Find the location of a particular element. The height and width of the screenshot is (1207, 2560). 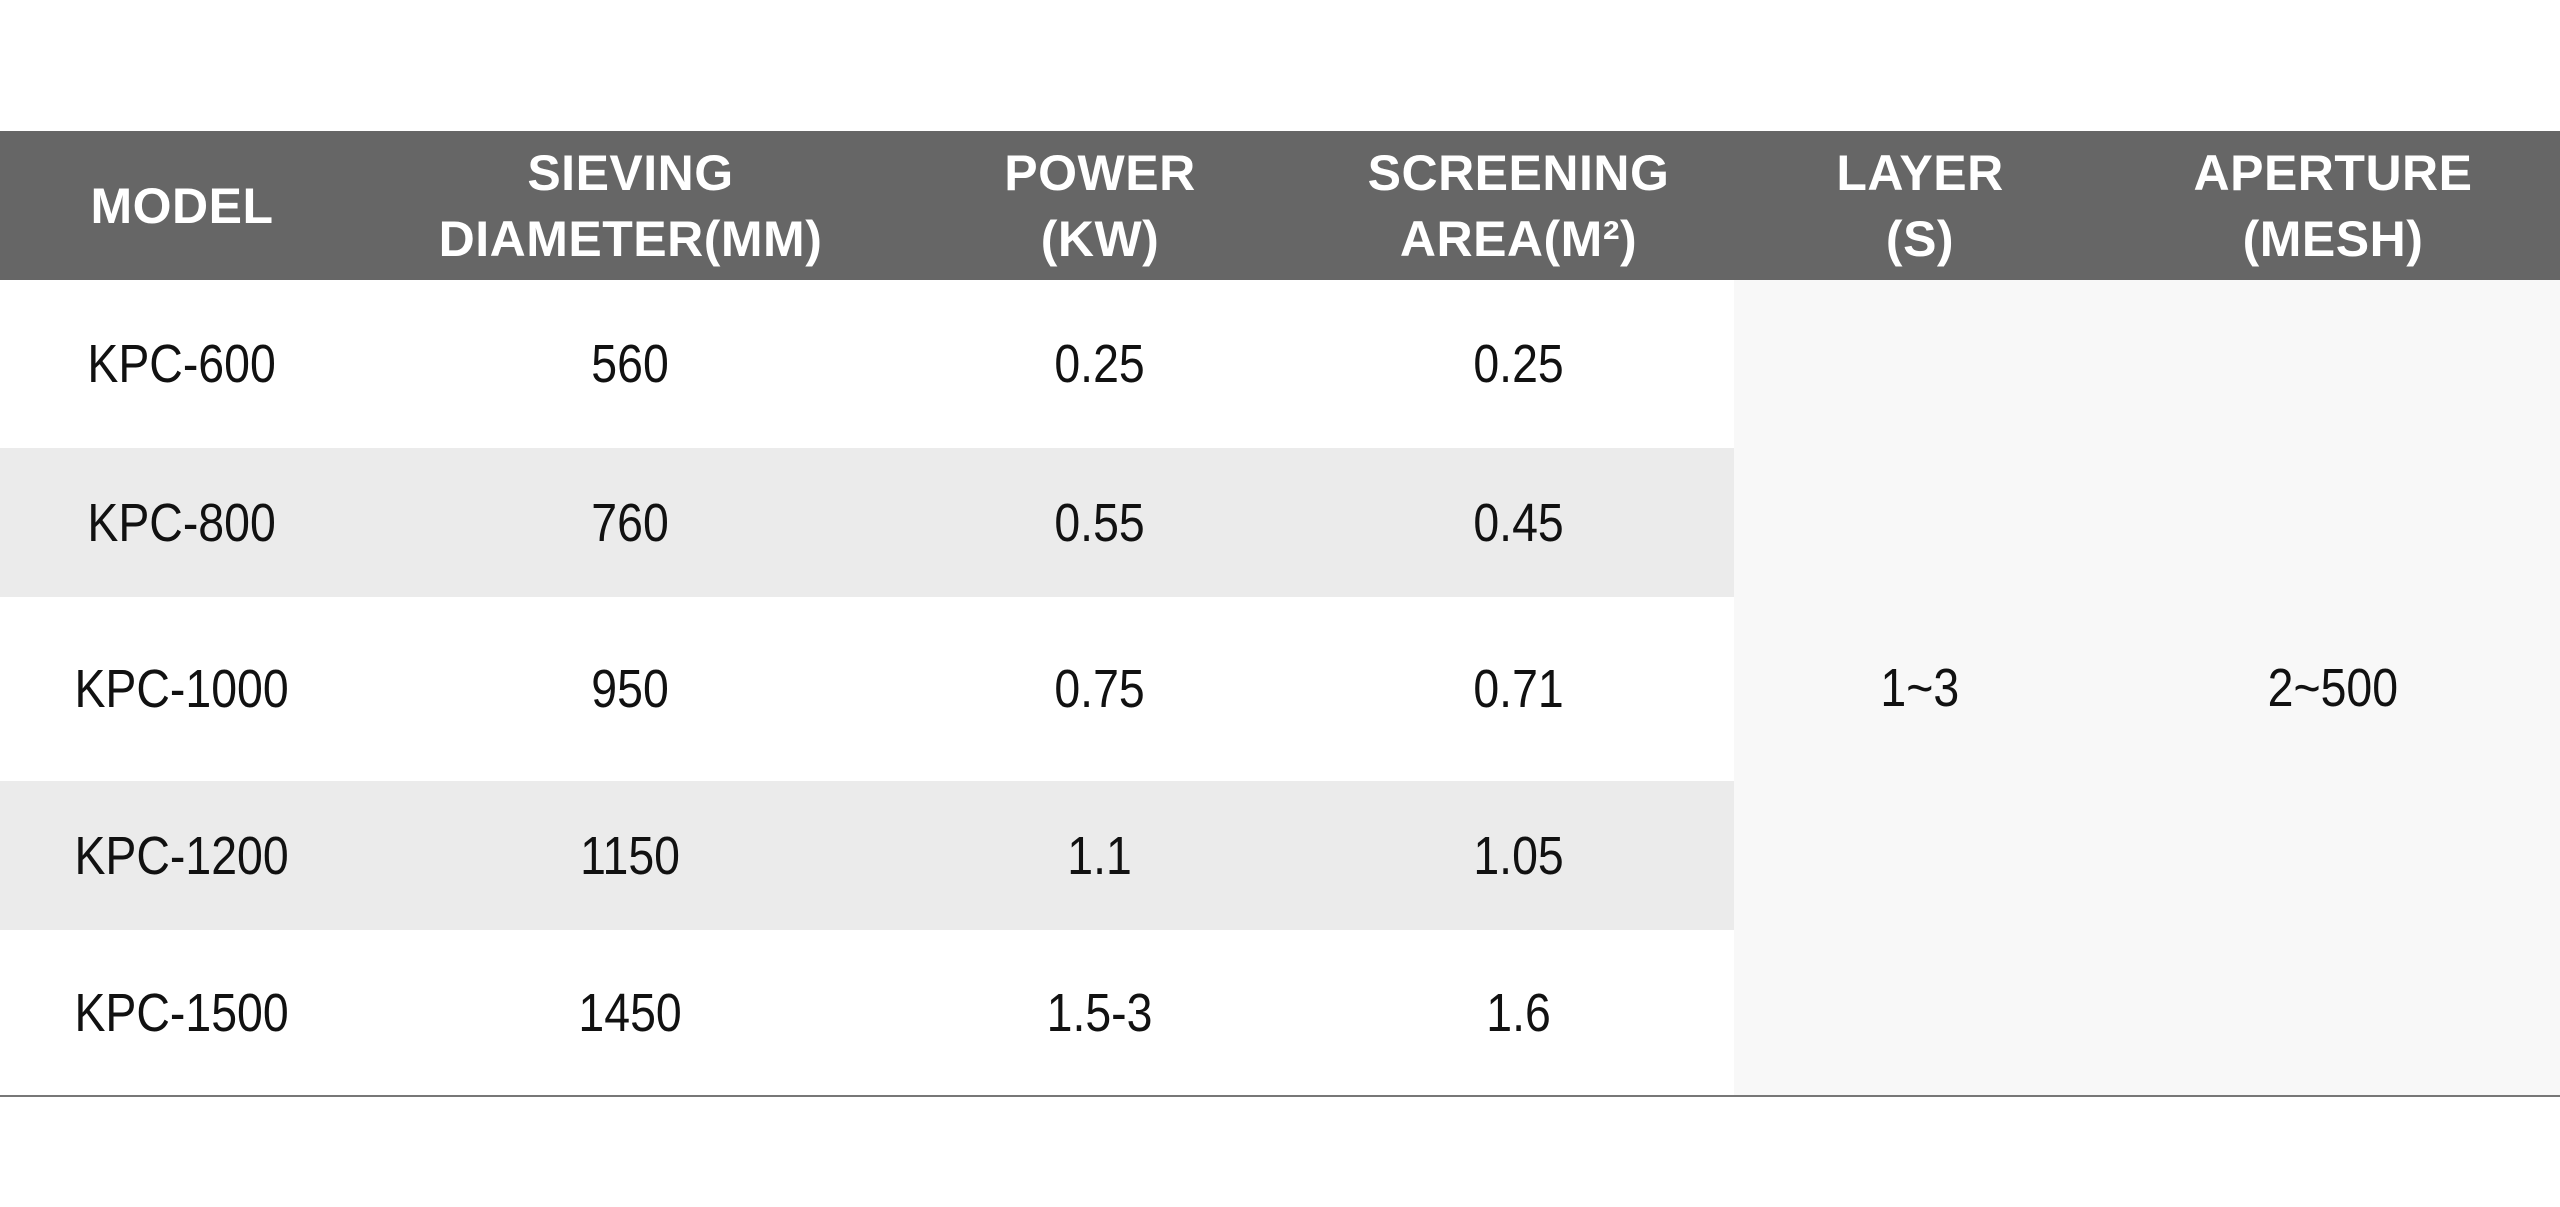

header-model: MODEL is located at coordinates (182, 205).